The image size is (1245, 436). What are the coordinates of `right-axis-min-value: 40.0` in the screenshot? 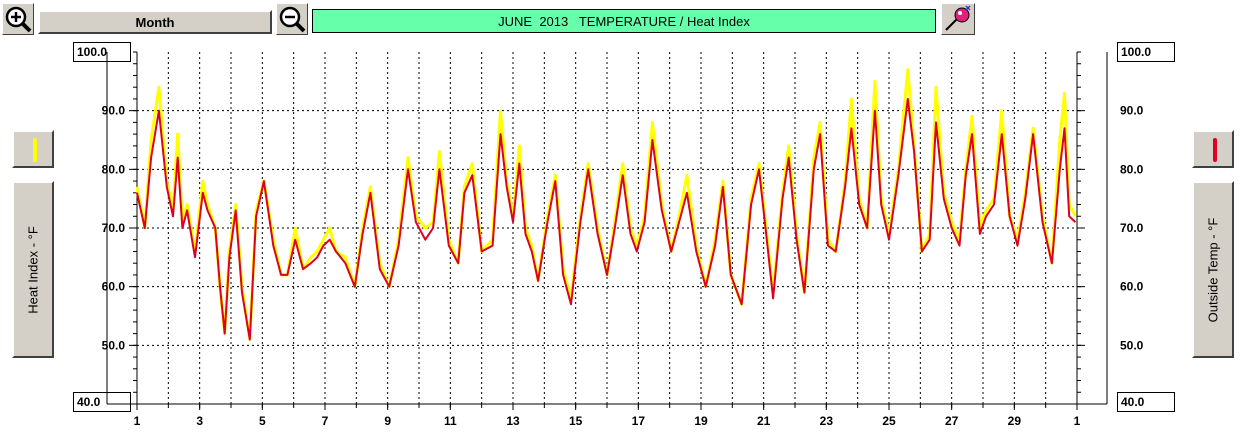 It's located at (1146, 402).